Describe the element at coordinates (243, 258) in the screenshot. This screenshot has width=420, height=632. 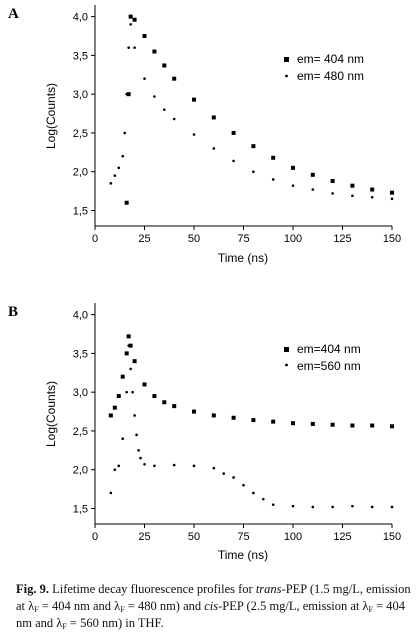
I see `x-axis-label-a: Time (ns)` at that location.